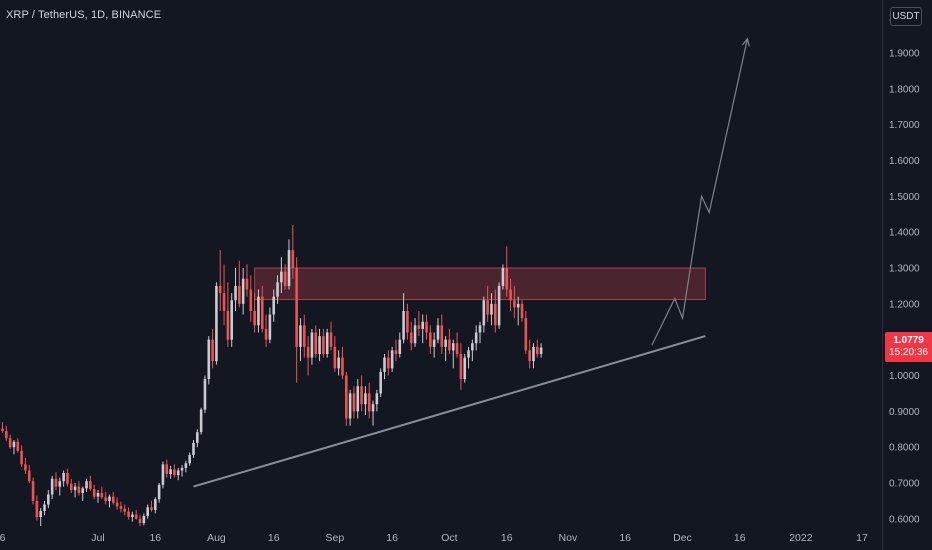 The image size is (932, 550). I want to click on price-tick-label: 1.5000, so click(904, 197).